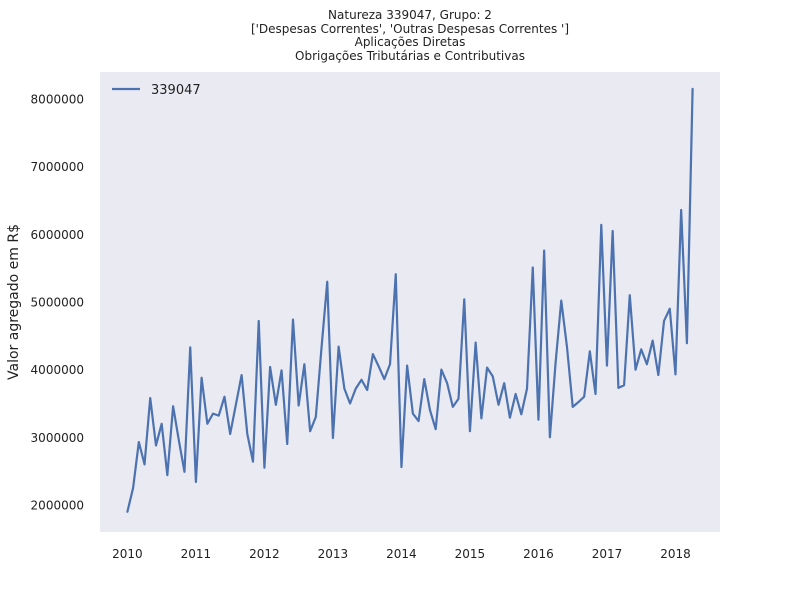 The width and height of the screenshot is (800, 598). Describe the element at coordinates (176, 90) in the screenshot. I see `legend-label: 339047` at that location.